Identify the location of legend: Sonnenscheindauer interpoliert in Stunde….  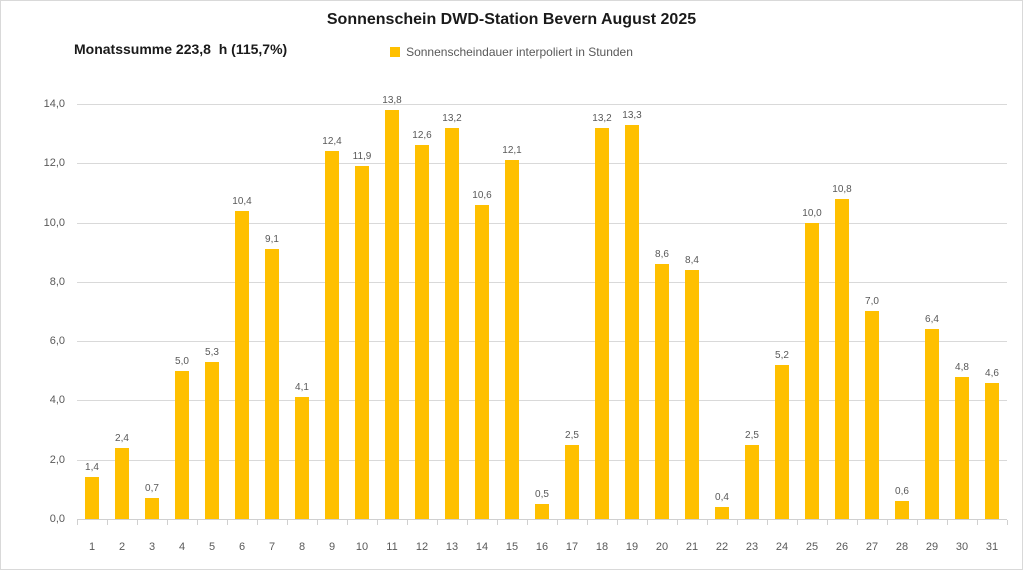
(511, 52).